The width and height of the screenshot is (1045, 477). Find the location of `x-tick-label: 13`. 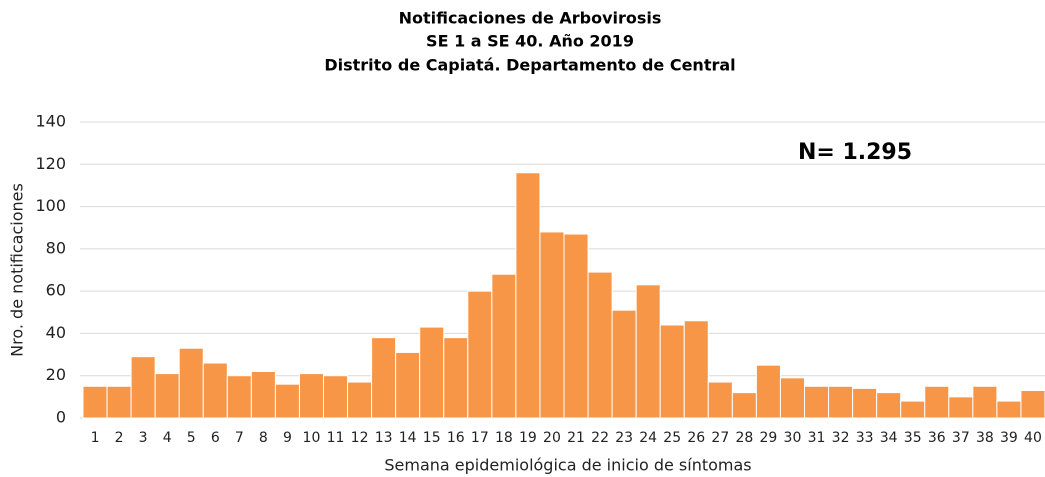

x-tick-label: 13 is located at coordinates (384, 438).